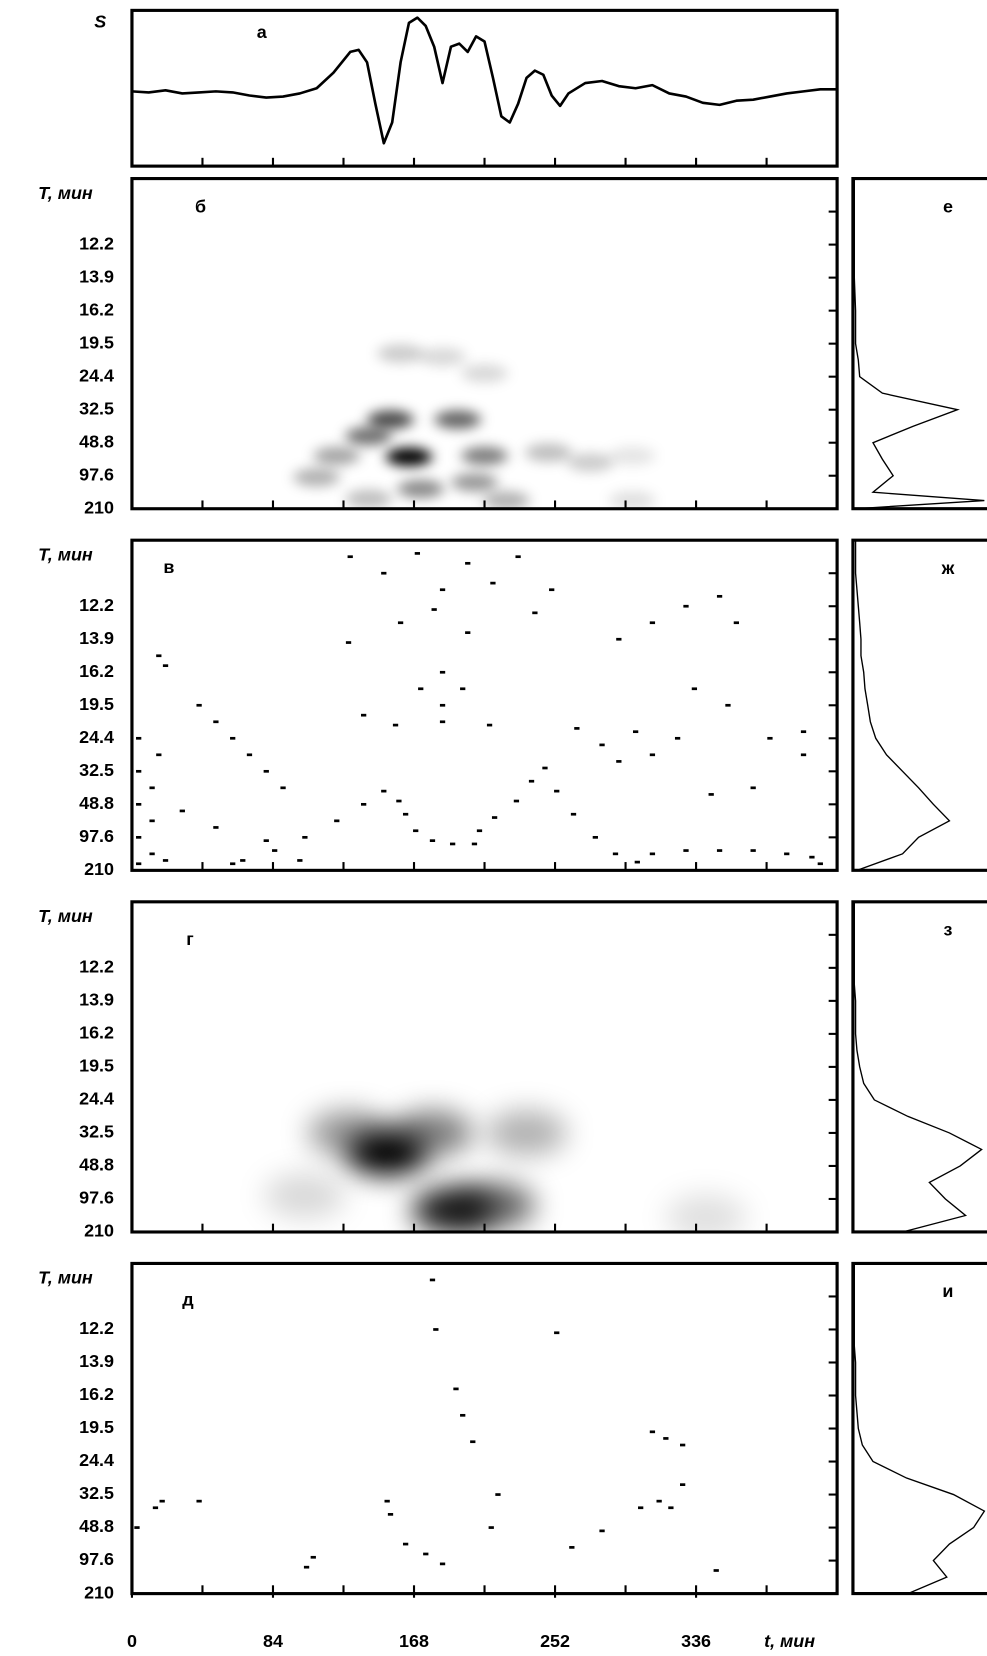 Image resolution: width=987 pixels, height=1656 pixels. Describe the element at coordinates (96, 770) in the screenshot. I see `y-tick-label: 32.5` at that location.